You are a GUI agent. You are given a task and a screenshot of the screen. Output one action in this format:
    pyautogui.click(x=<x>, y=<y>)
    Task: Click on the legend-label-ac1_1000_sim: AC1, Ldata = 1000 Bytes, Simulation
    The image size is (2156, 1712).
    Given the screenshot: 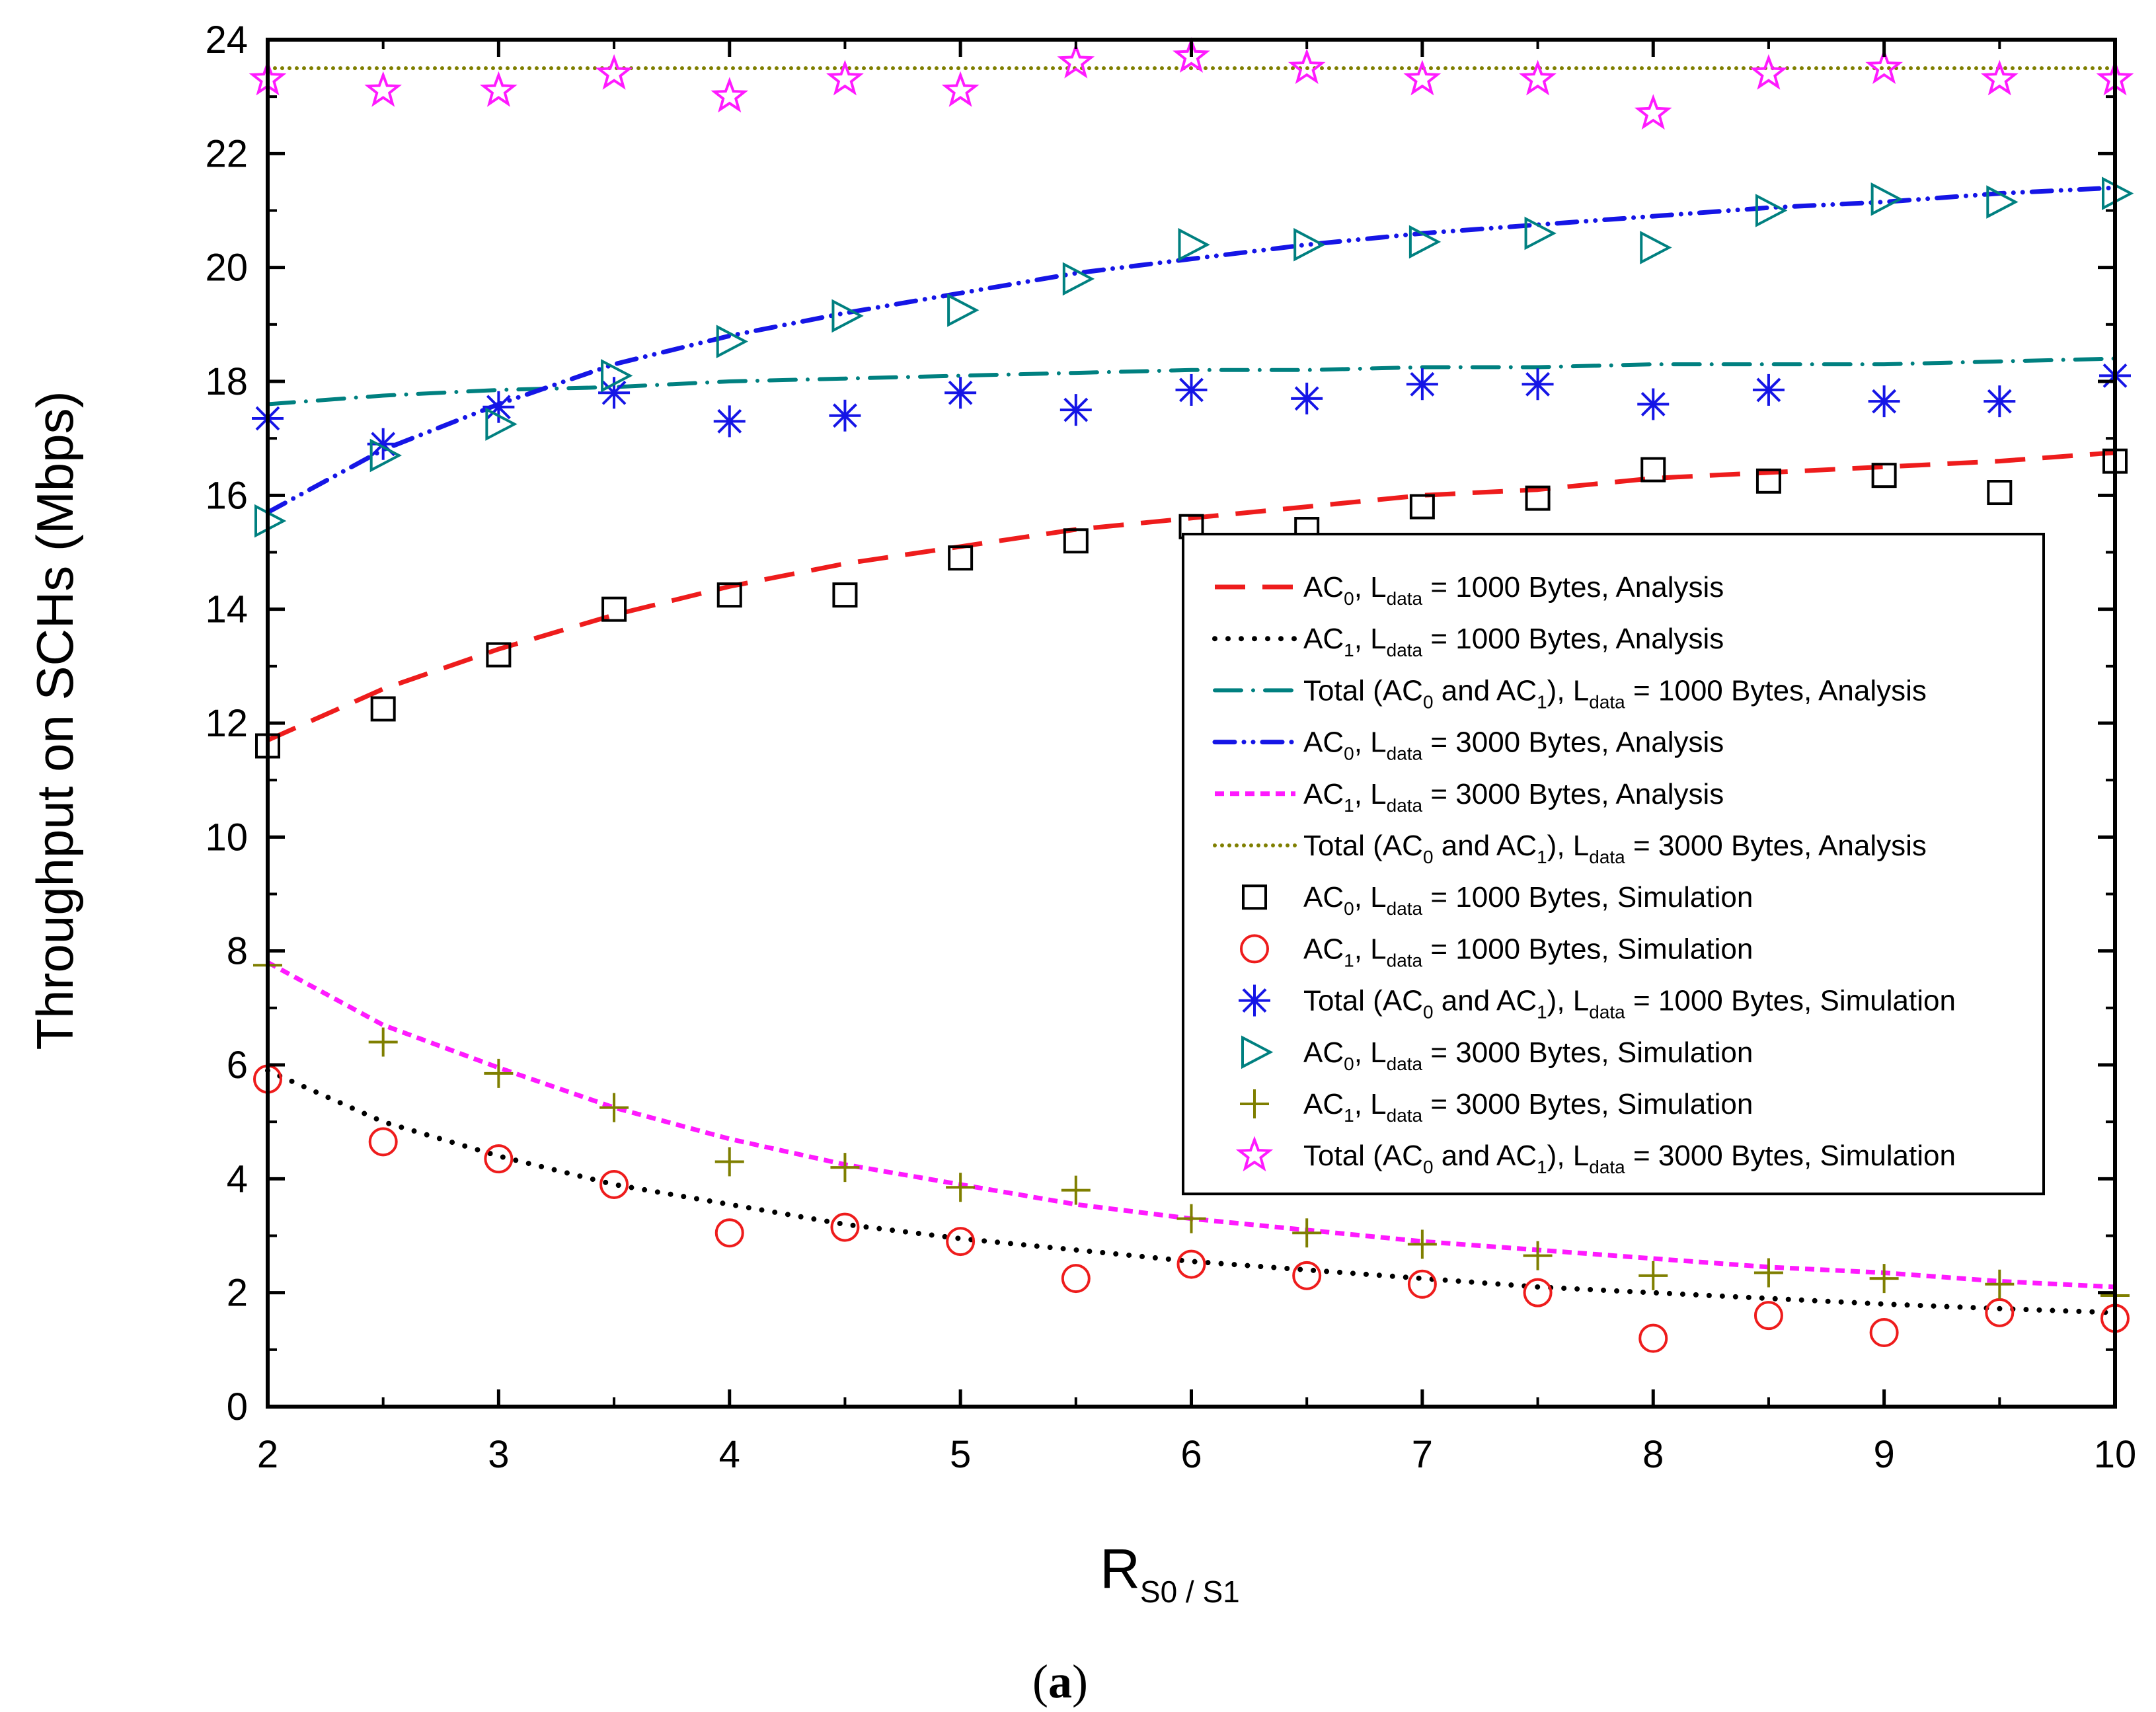 What is the action you would take?
    pyautogui.click(x=1528, y=951)
    